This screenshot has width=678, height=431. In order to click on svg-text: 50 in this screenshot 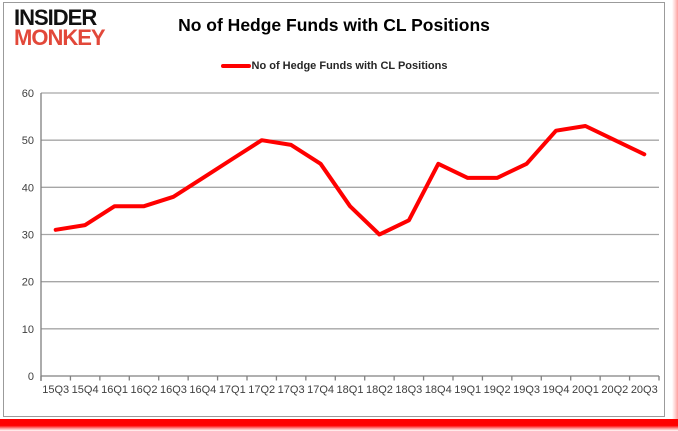, I will do `click(28, 141)`.